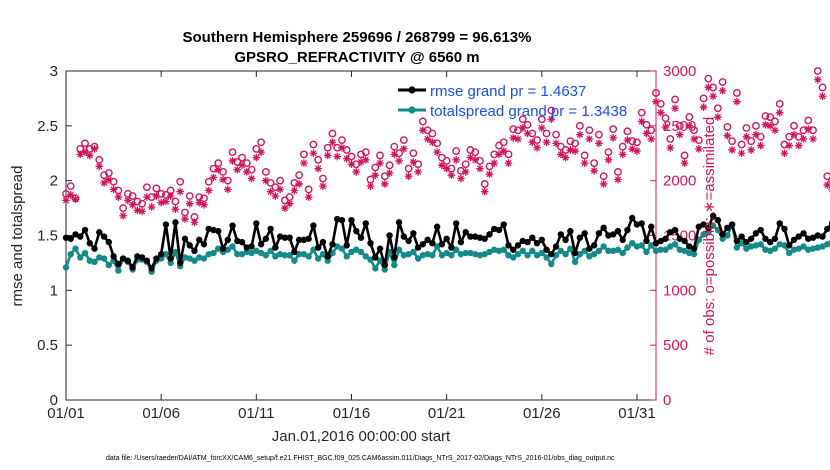  I want to click on y-right-tick-label: 1000, so click(679, 290).